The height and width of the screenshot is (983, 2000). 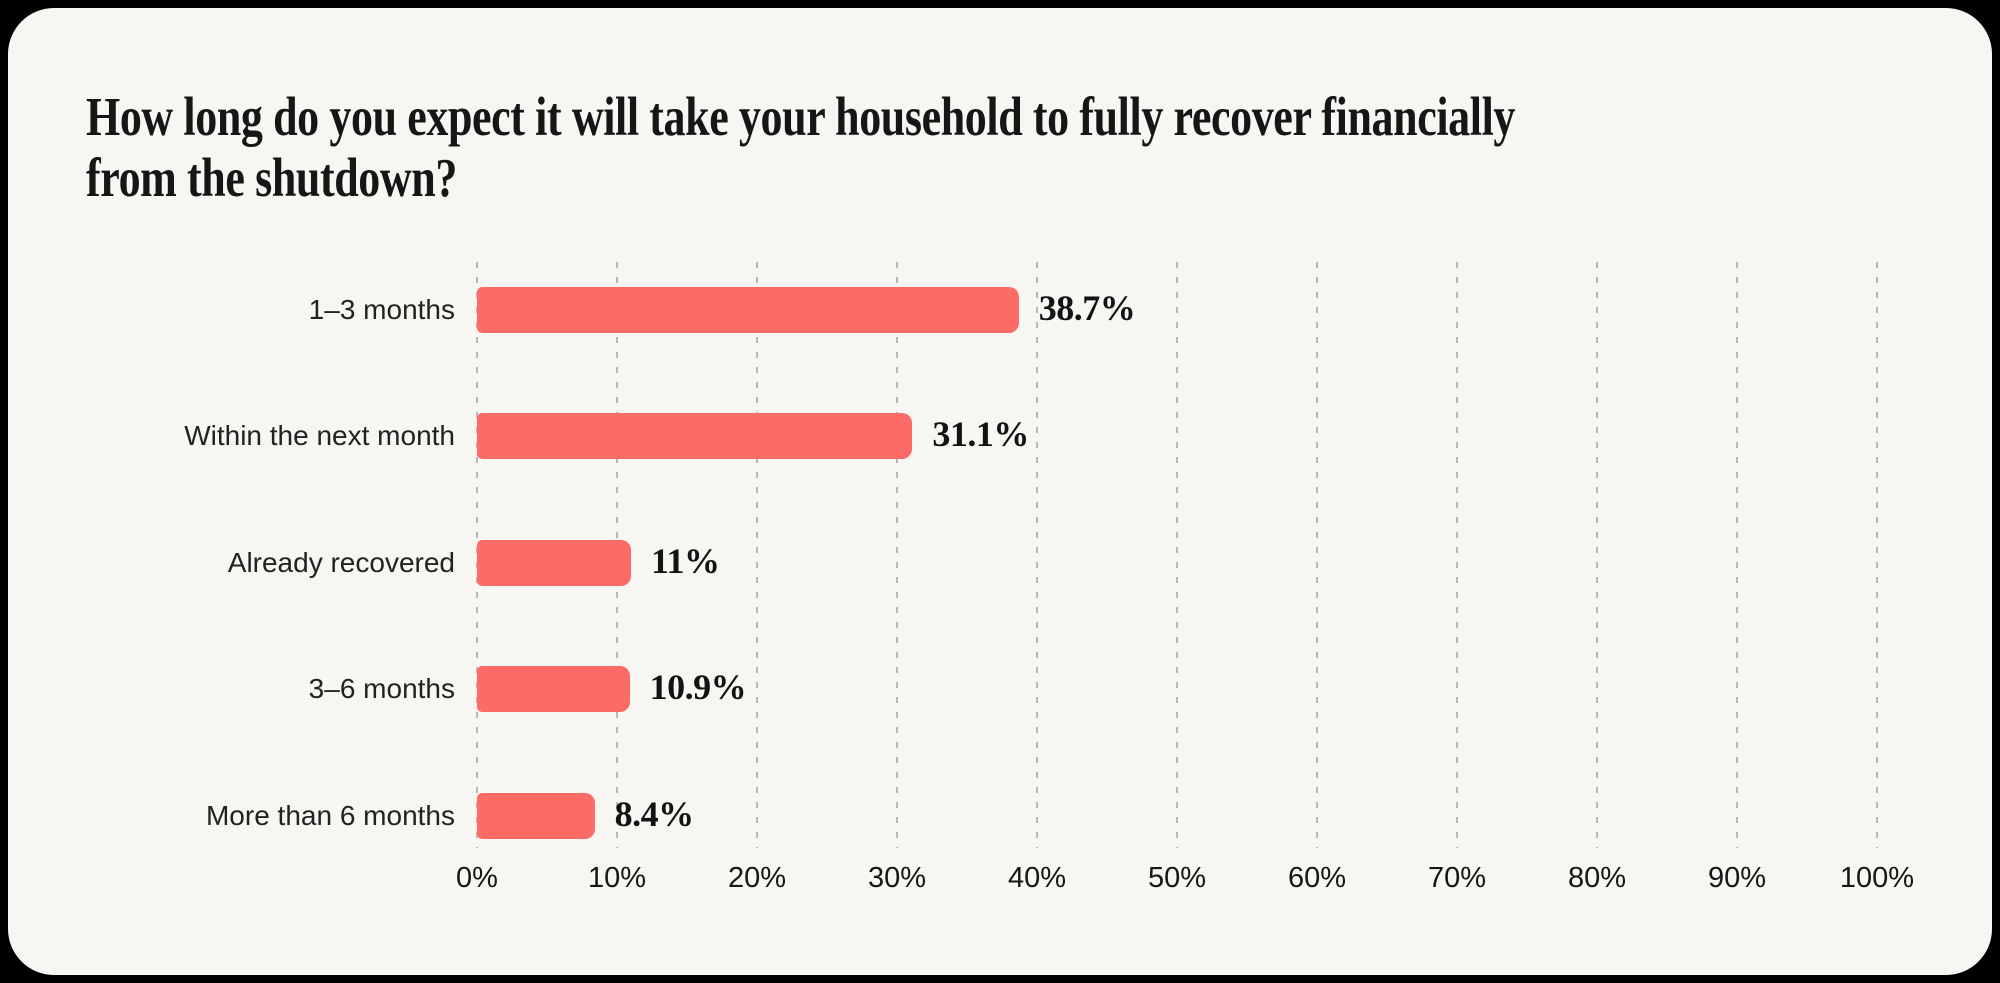 What do you see at coordinates (271, 177) in the screenshot?
I see `chart-title-line2: from the shutdown?` at bounding box center [271, 177].